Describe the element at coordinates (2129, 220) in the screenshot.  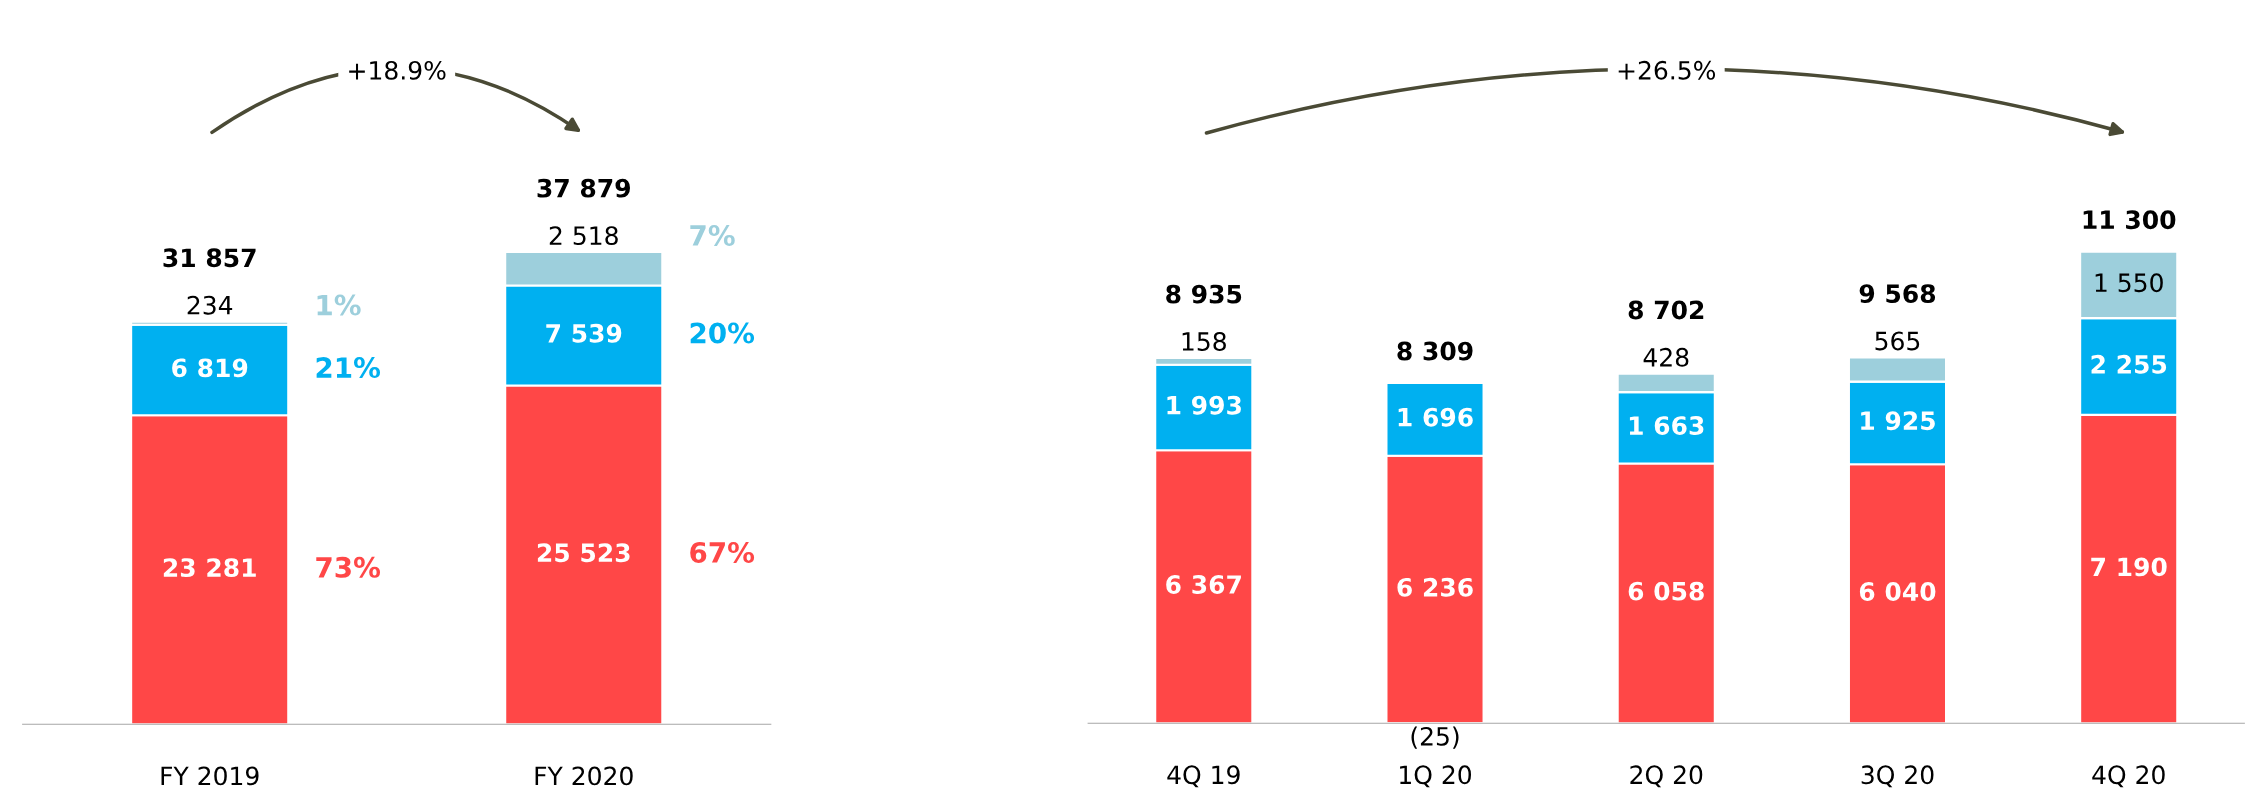
I see `text: 11 300` at that location.